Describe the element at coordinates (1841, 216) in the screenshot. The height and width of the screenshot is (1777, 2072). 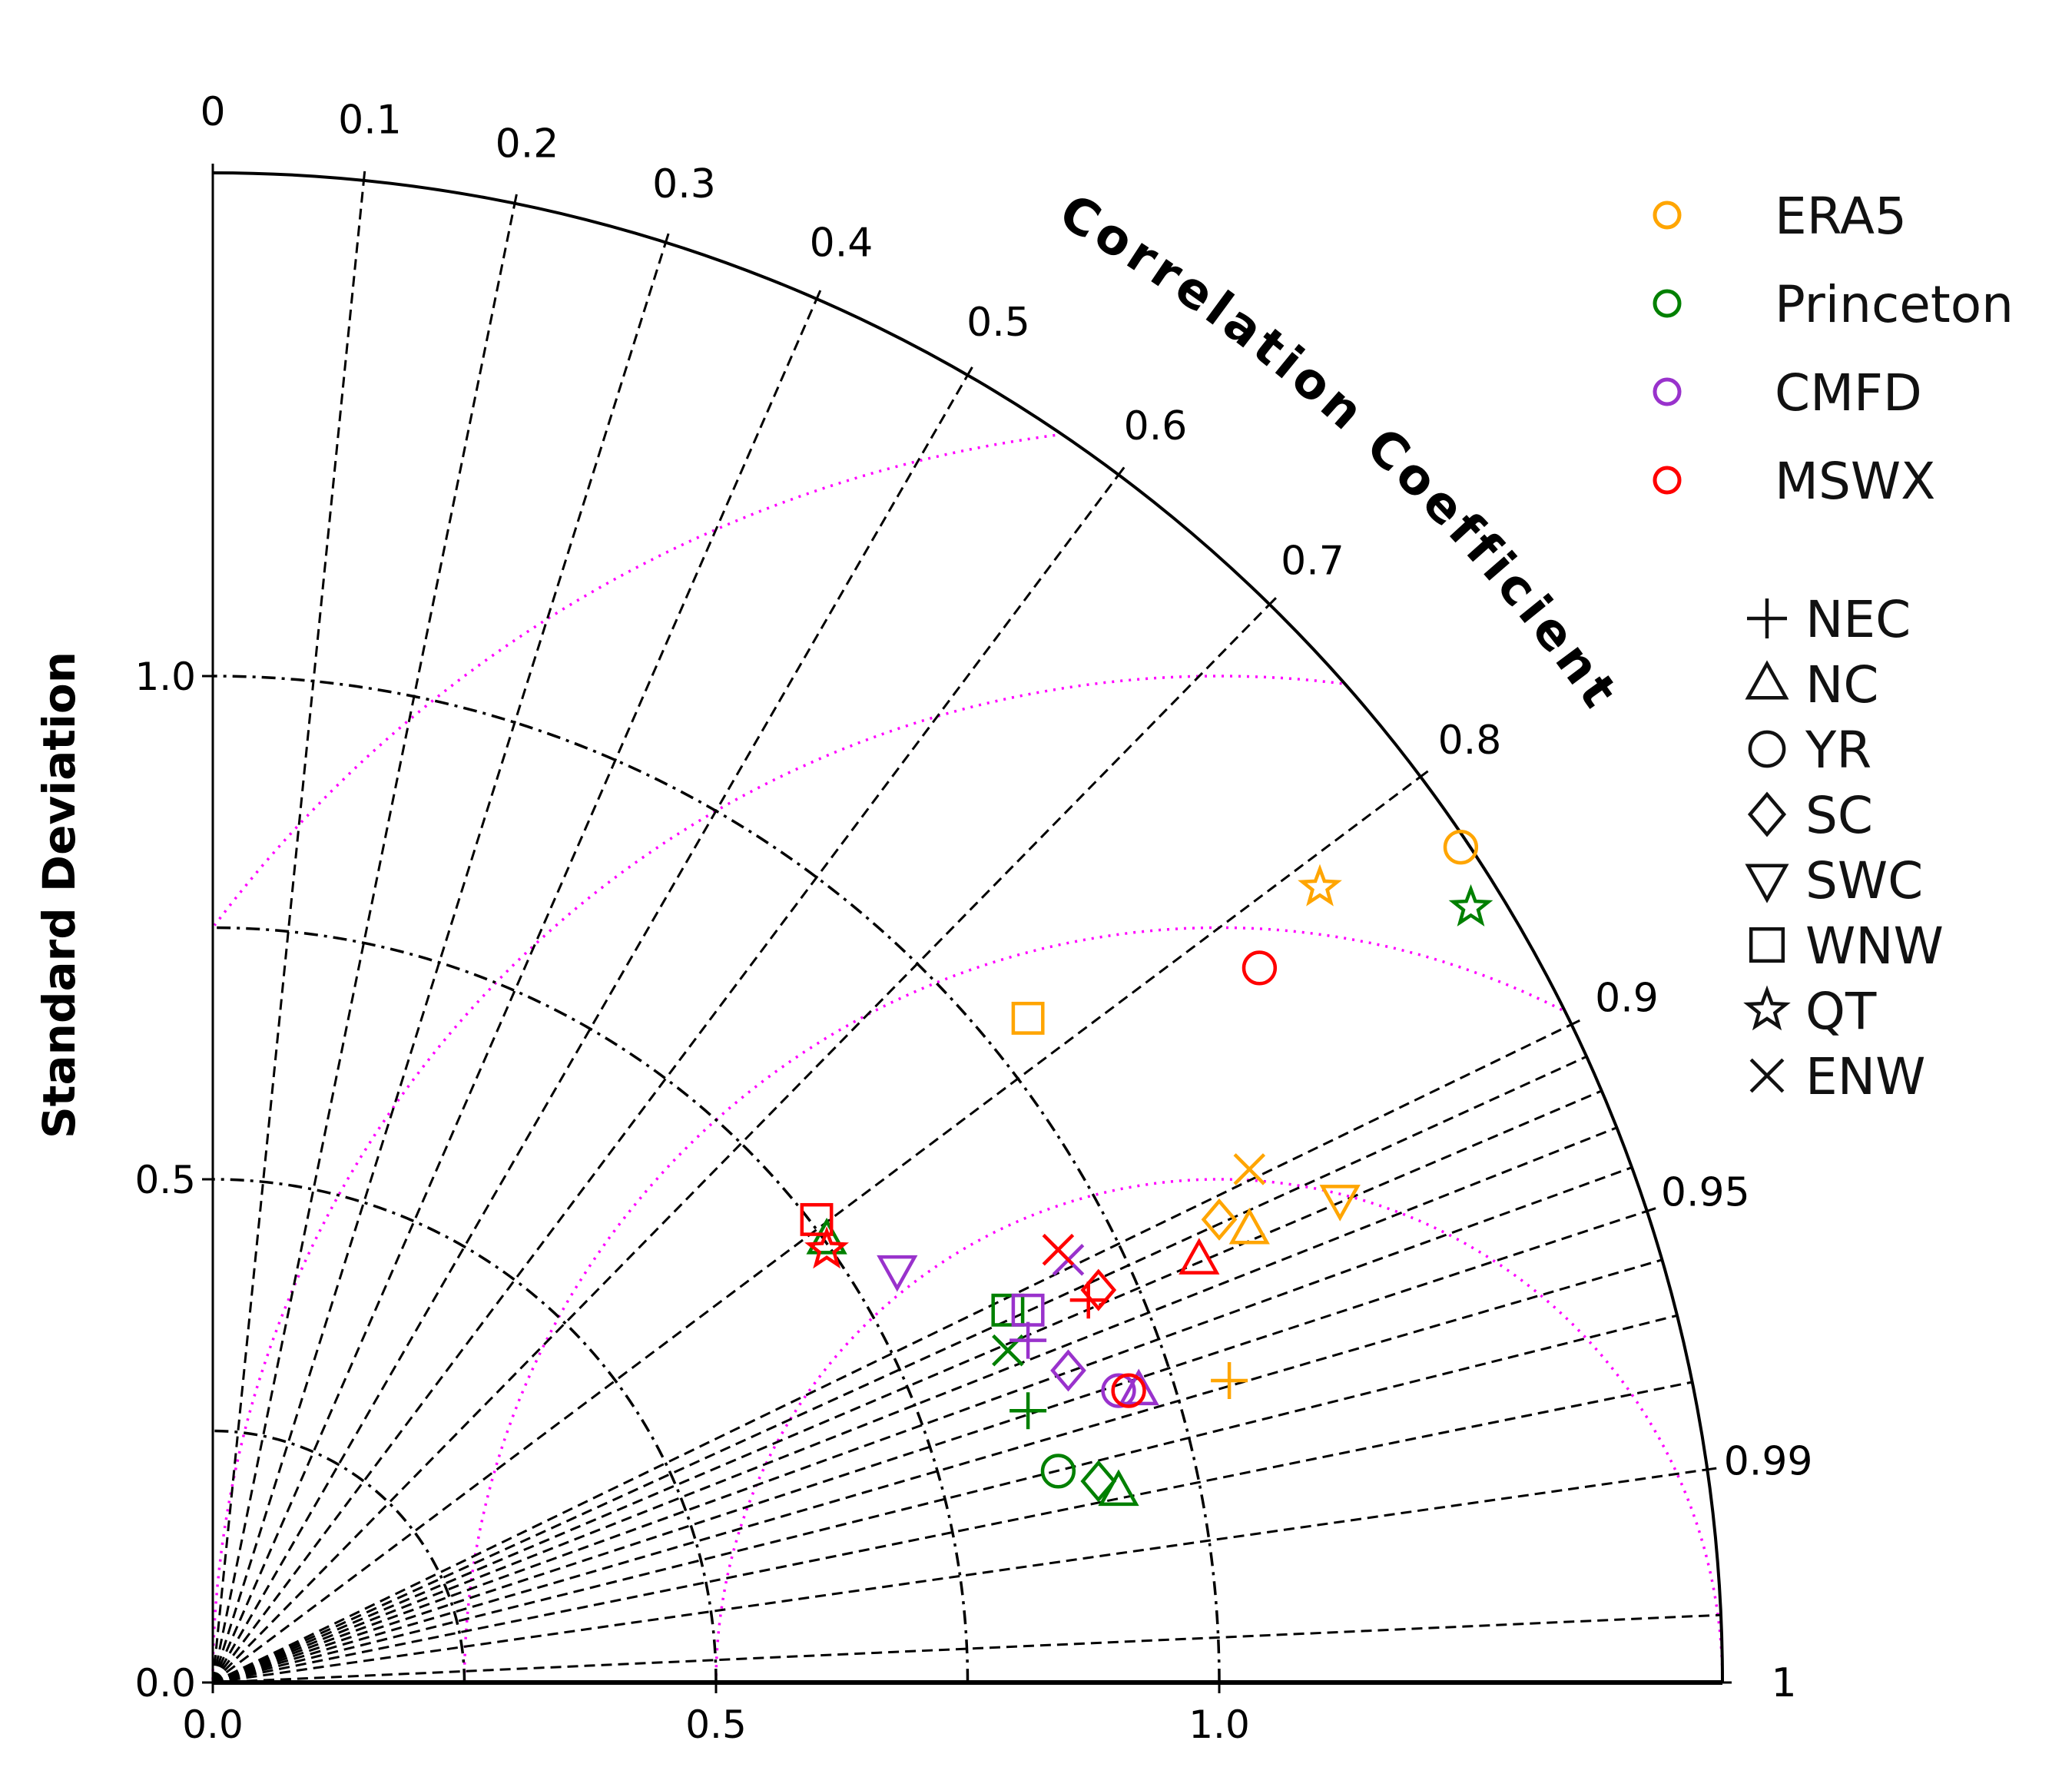
I see `legend-dataset-label-0: ERA5` at that location.